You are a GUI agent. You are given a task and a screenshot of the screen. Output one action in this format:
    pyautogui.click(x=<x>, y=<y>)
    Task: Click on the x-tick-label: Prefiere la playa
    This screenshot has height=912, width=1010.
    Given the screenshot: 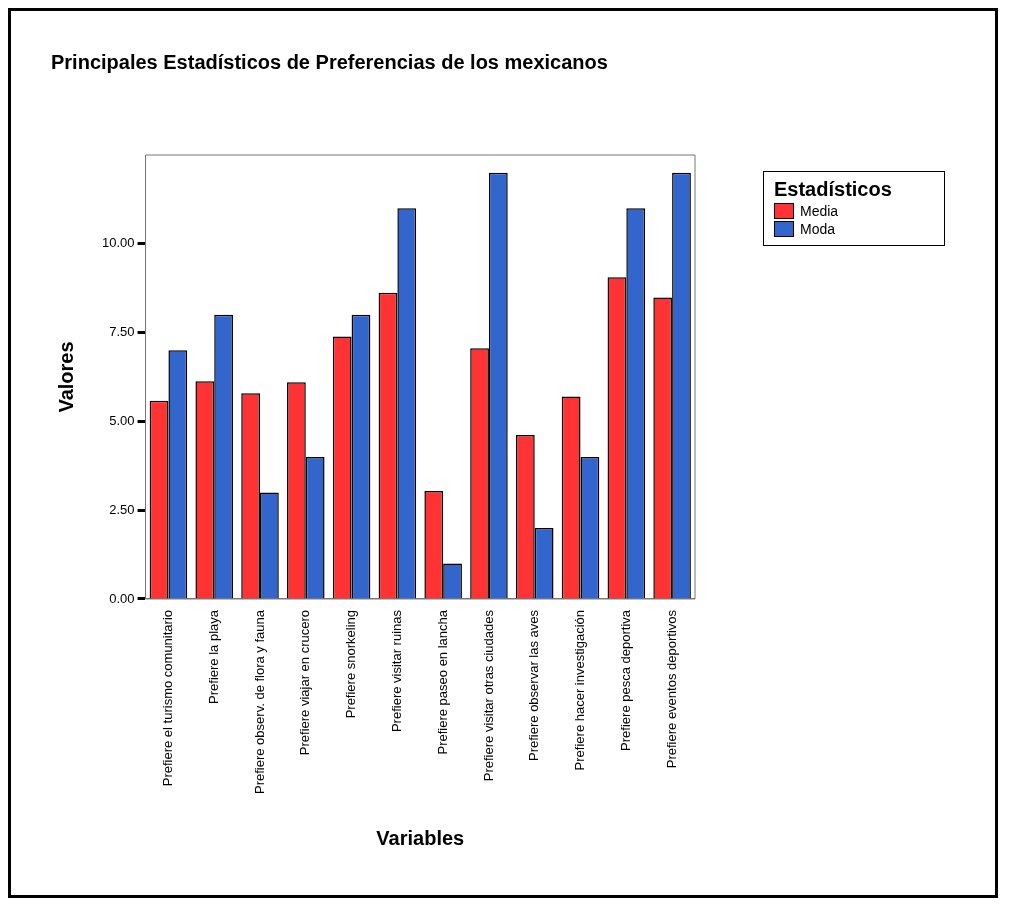 What is the action you would take?
    pyautogui.click(x=213, y=656)
    